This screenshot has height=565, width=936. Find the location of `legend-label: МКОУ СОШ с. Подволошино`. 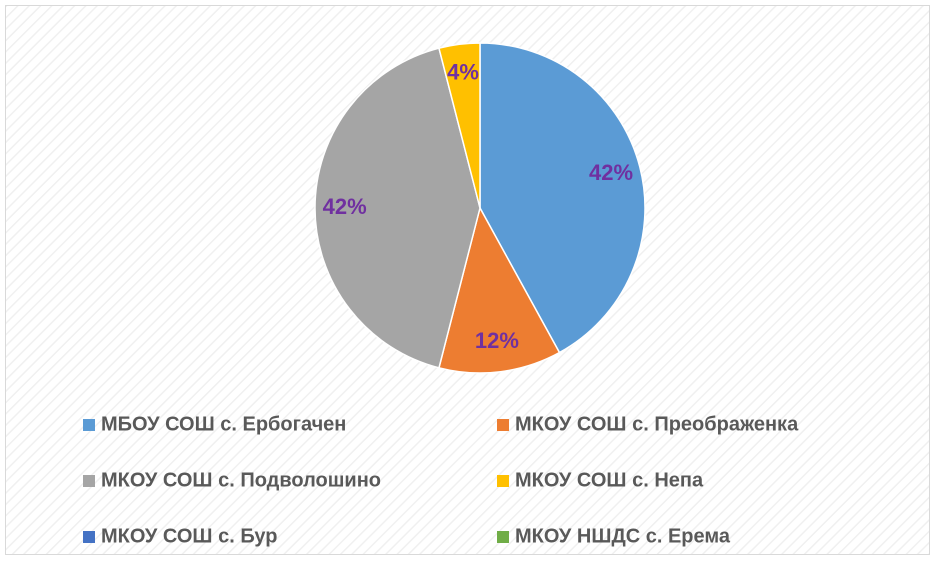

legend-label: МКОУ СОШ с. Подволошино is located at coordinates (241, 480).